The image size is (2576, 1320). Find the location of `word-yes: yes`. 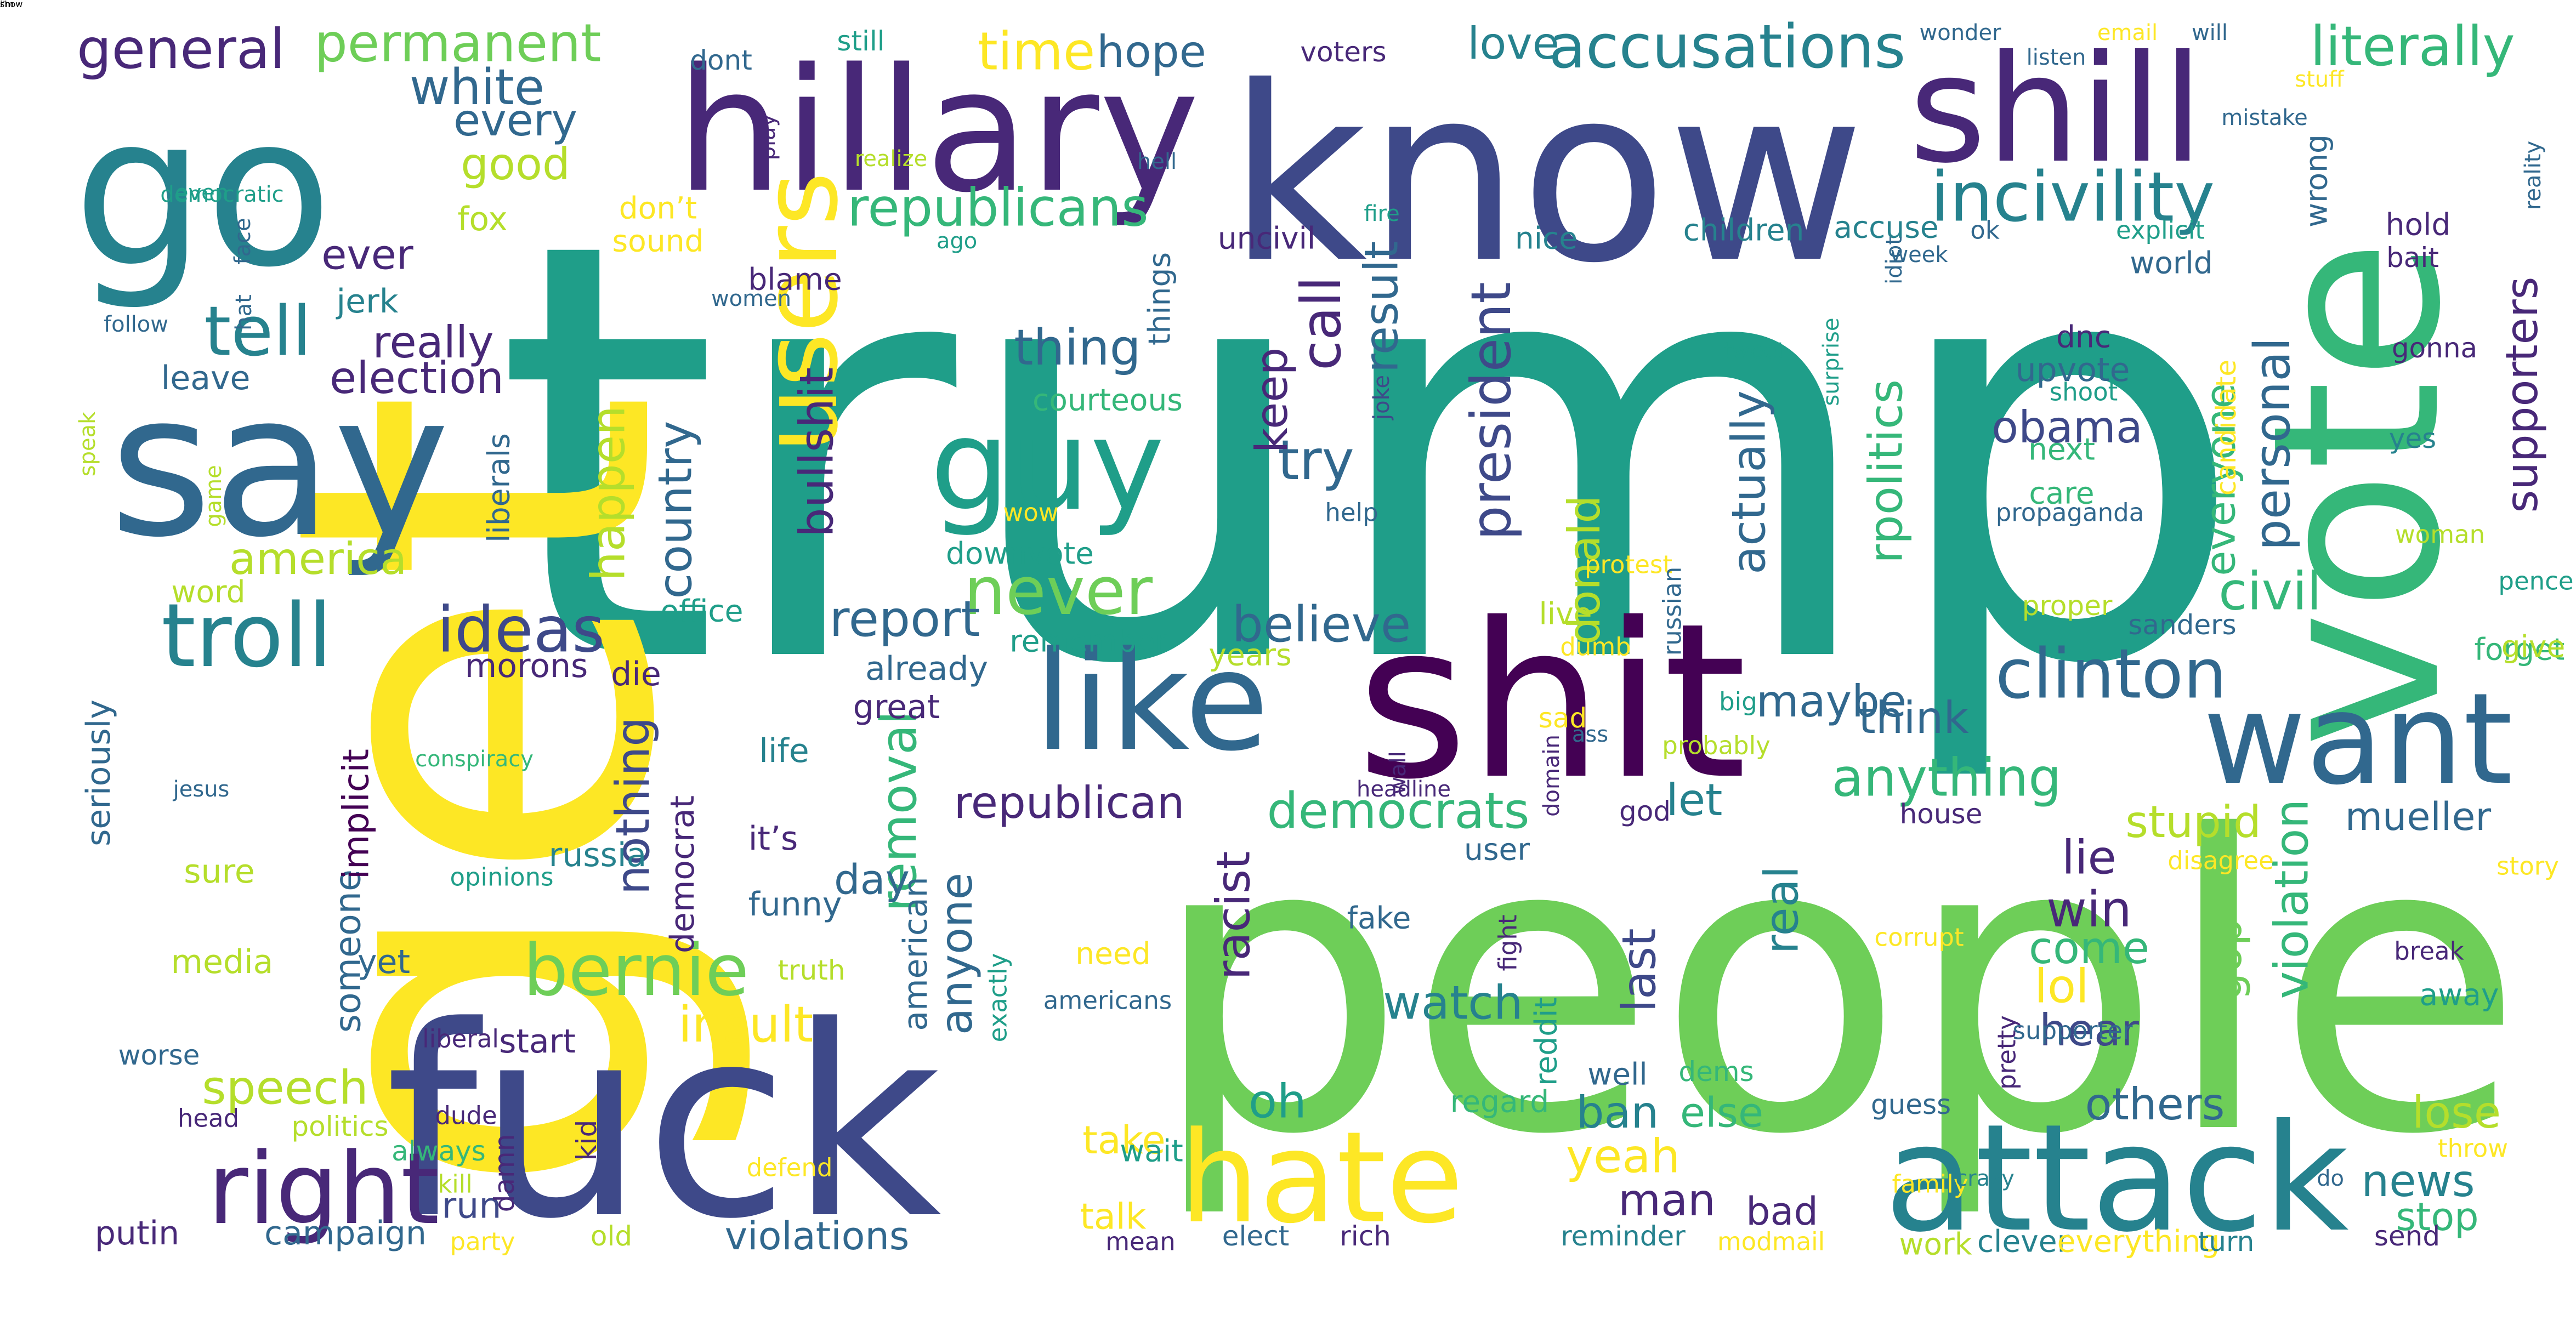

word-yes: yes is located at coordinates (2412, 438).